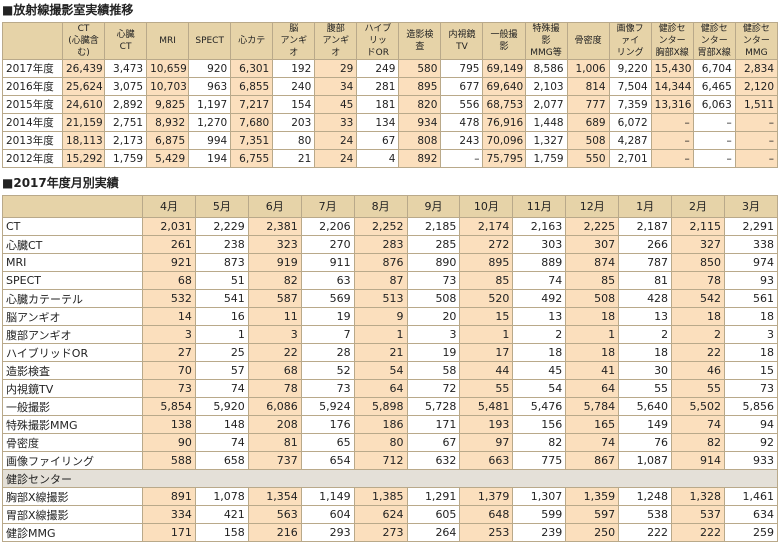 This screenshot has width=780, height=542. Describe the element at coordinates (390, 388) in the screenshot. I see `table-row: 内視鏡TV 73 74 78 73 64 72 55 54 64 55 55 73` at that location.